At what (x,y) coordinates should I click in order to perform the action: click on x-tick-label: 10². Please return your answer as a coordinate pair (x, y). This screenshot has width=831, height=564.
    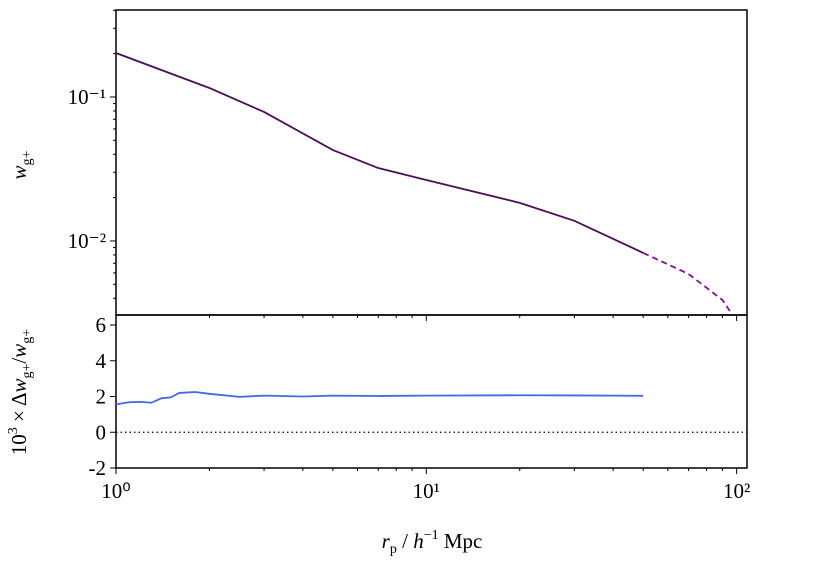
    Looking at the image, I should click on (736, 491).